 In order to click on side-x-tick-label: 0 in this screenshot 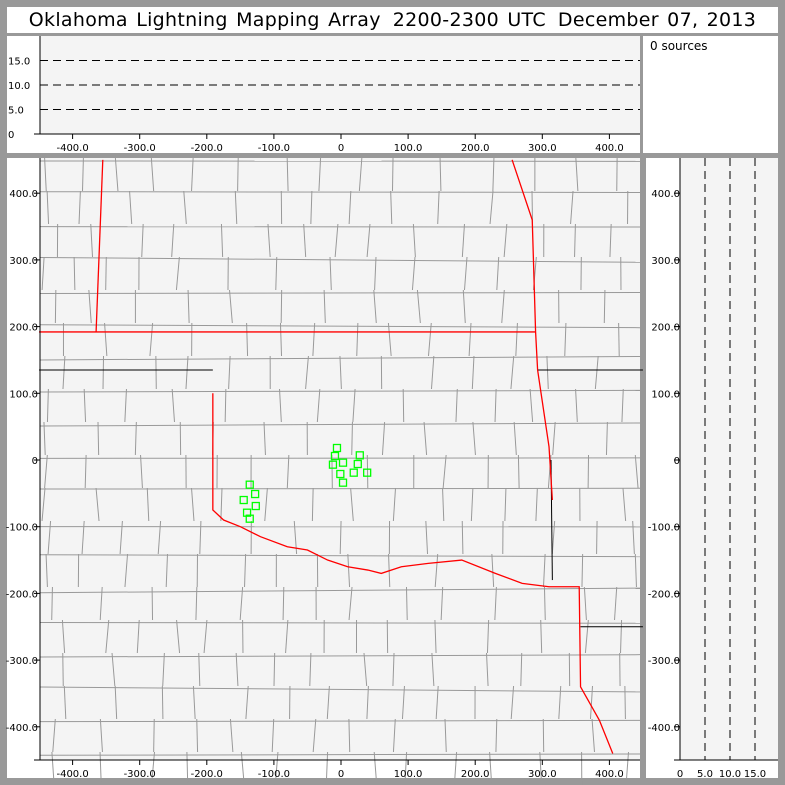, I will do `click(680, 774)`.